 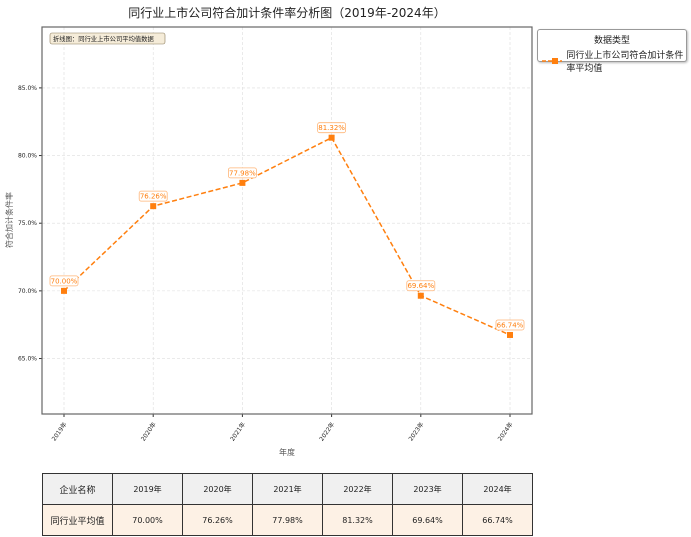 I want to click on data-label: 81.32%, so click(x=331, y=128).